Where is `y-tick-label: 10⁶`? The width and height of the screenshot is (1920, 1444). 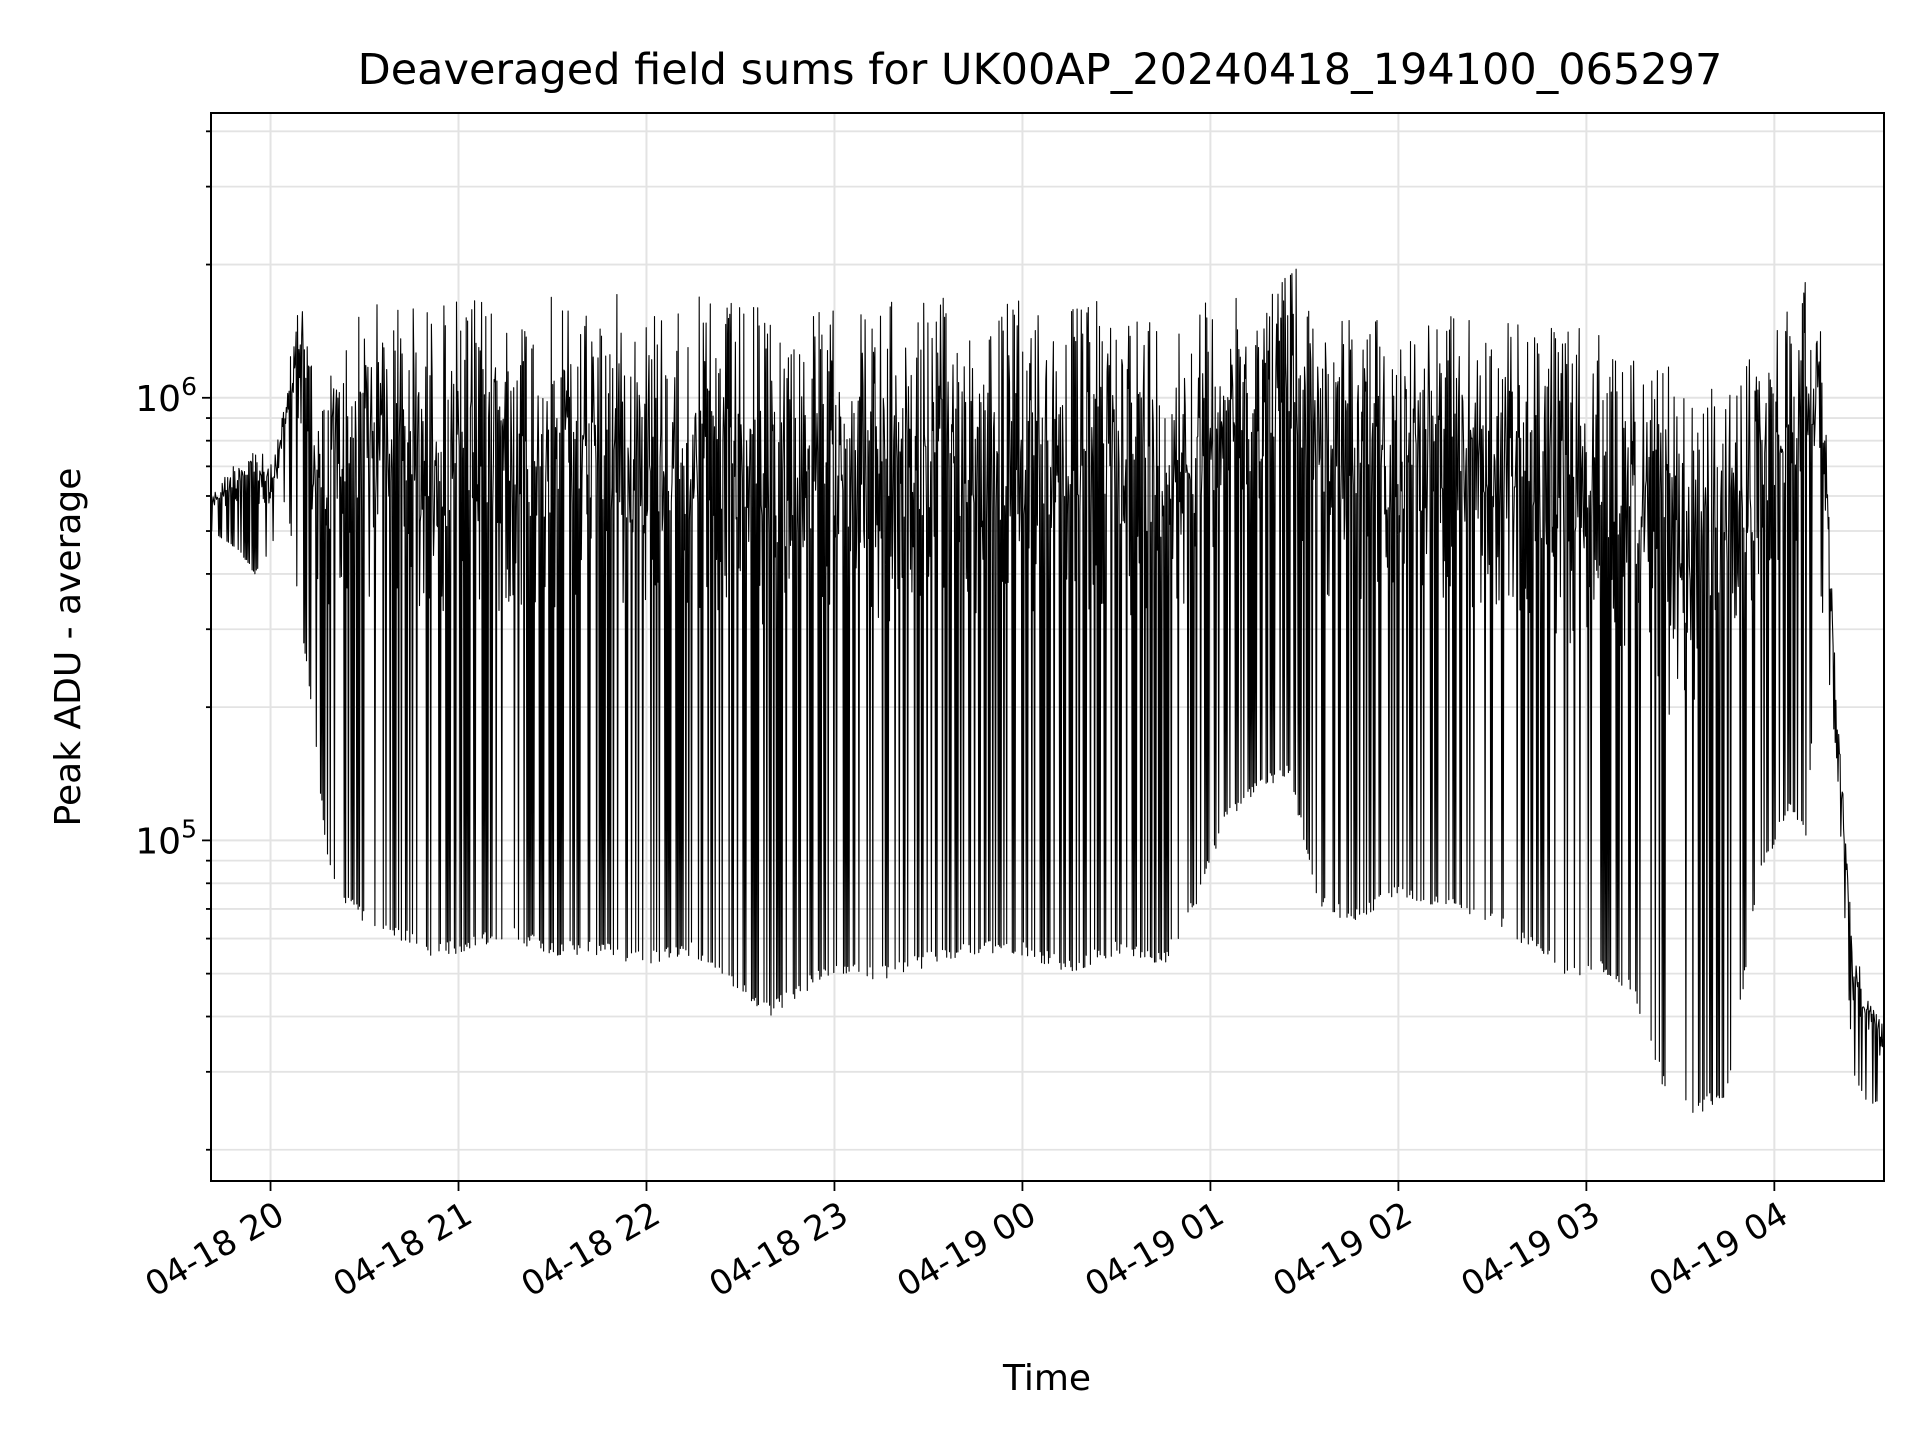
y-tick-label: 10⁶ is located at coordinates (166, 396).